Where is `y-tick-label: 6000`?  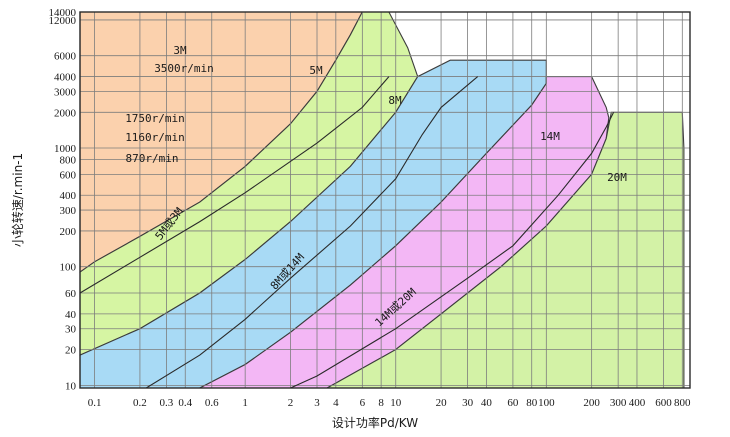
y-tick-label: 6000 is located at coordinates (65, 57).